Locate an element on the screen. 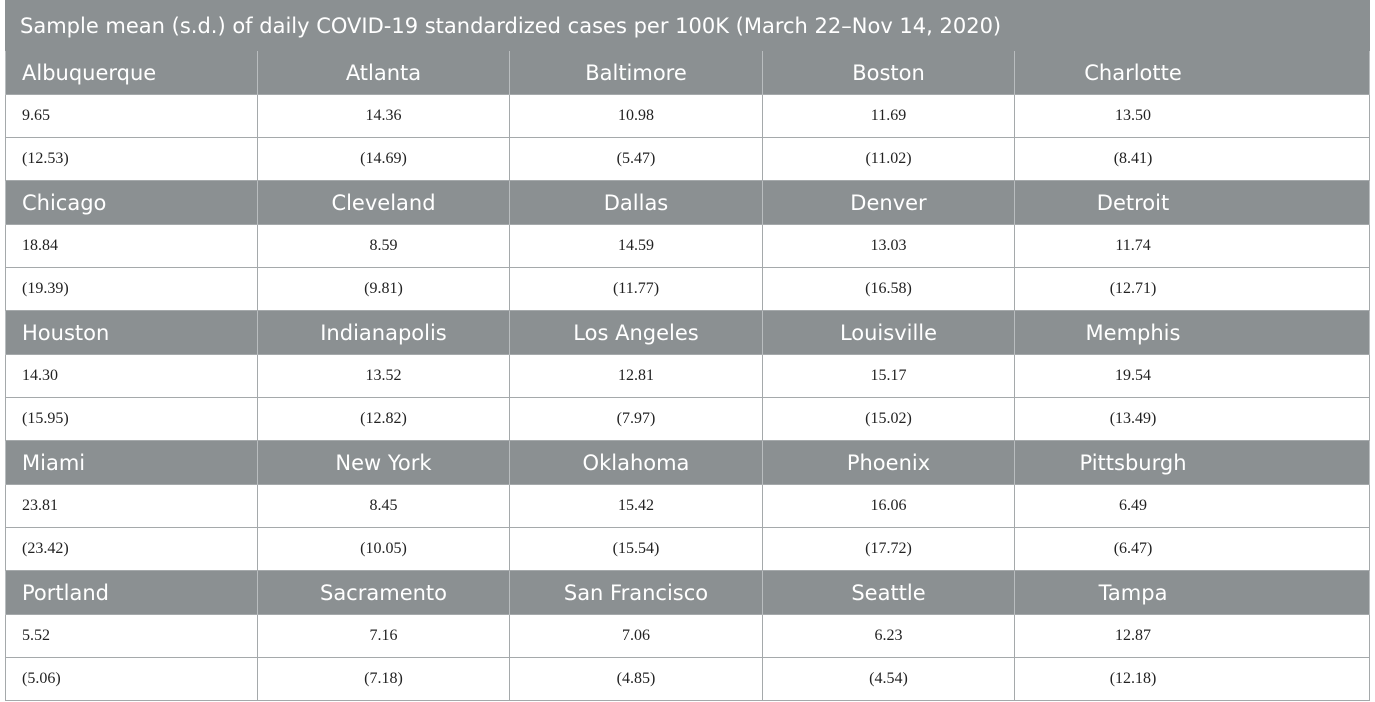 The width and height of the screenshot is (1375, 702). mean-cell: 6.23 is located at coordinates (888, 636).